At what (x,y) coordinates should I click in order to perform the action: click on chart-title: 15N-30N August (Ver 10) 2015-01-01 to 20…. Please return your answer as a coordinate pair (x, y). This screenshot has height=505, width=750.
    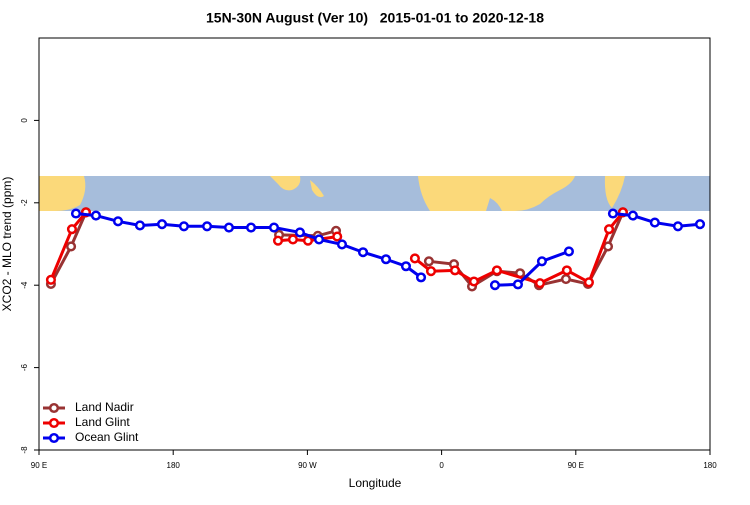
    Looking at the image, I should click on (375, 18).